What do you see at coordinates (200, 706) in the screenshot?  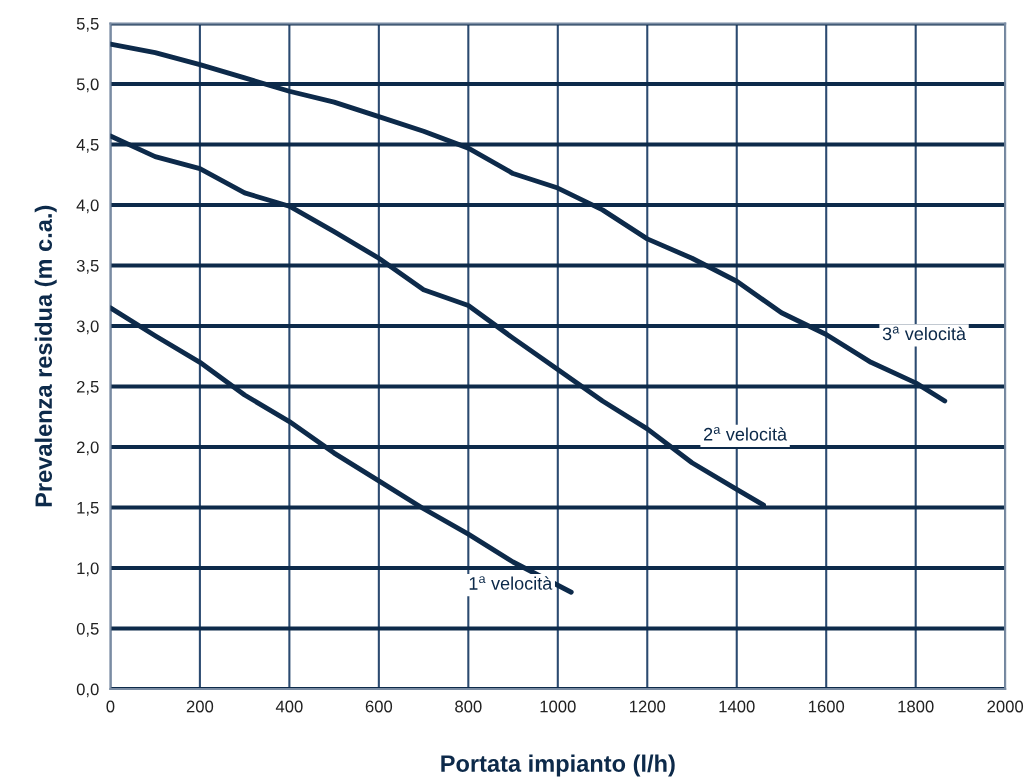 I see `x-tick-label: 200` at bounding box center [200, 706].